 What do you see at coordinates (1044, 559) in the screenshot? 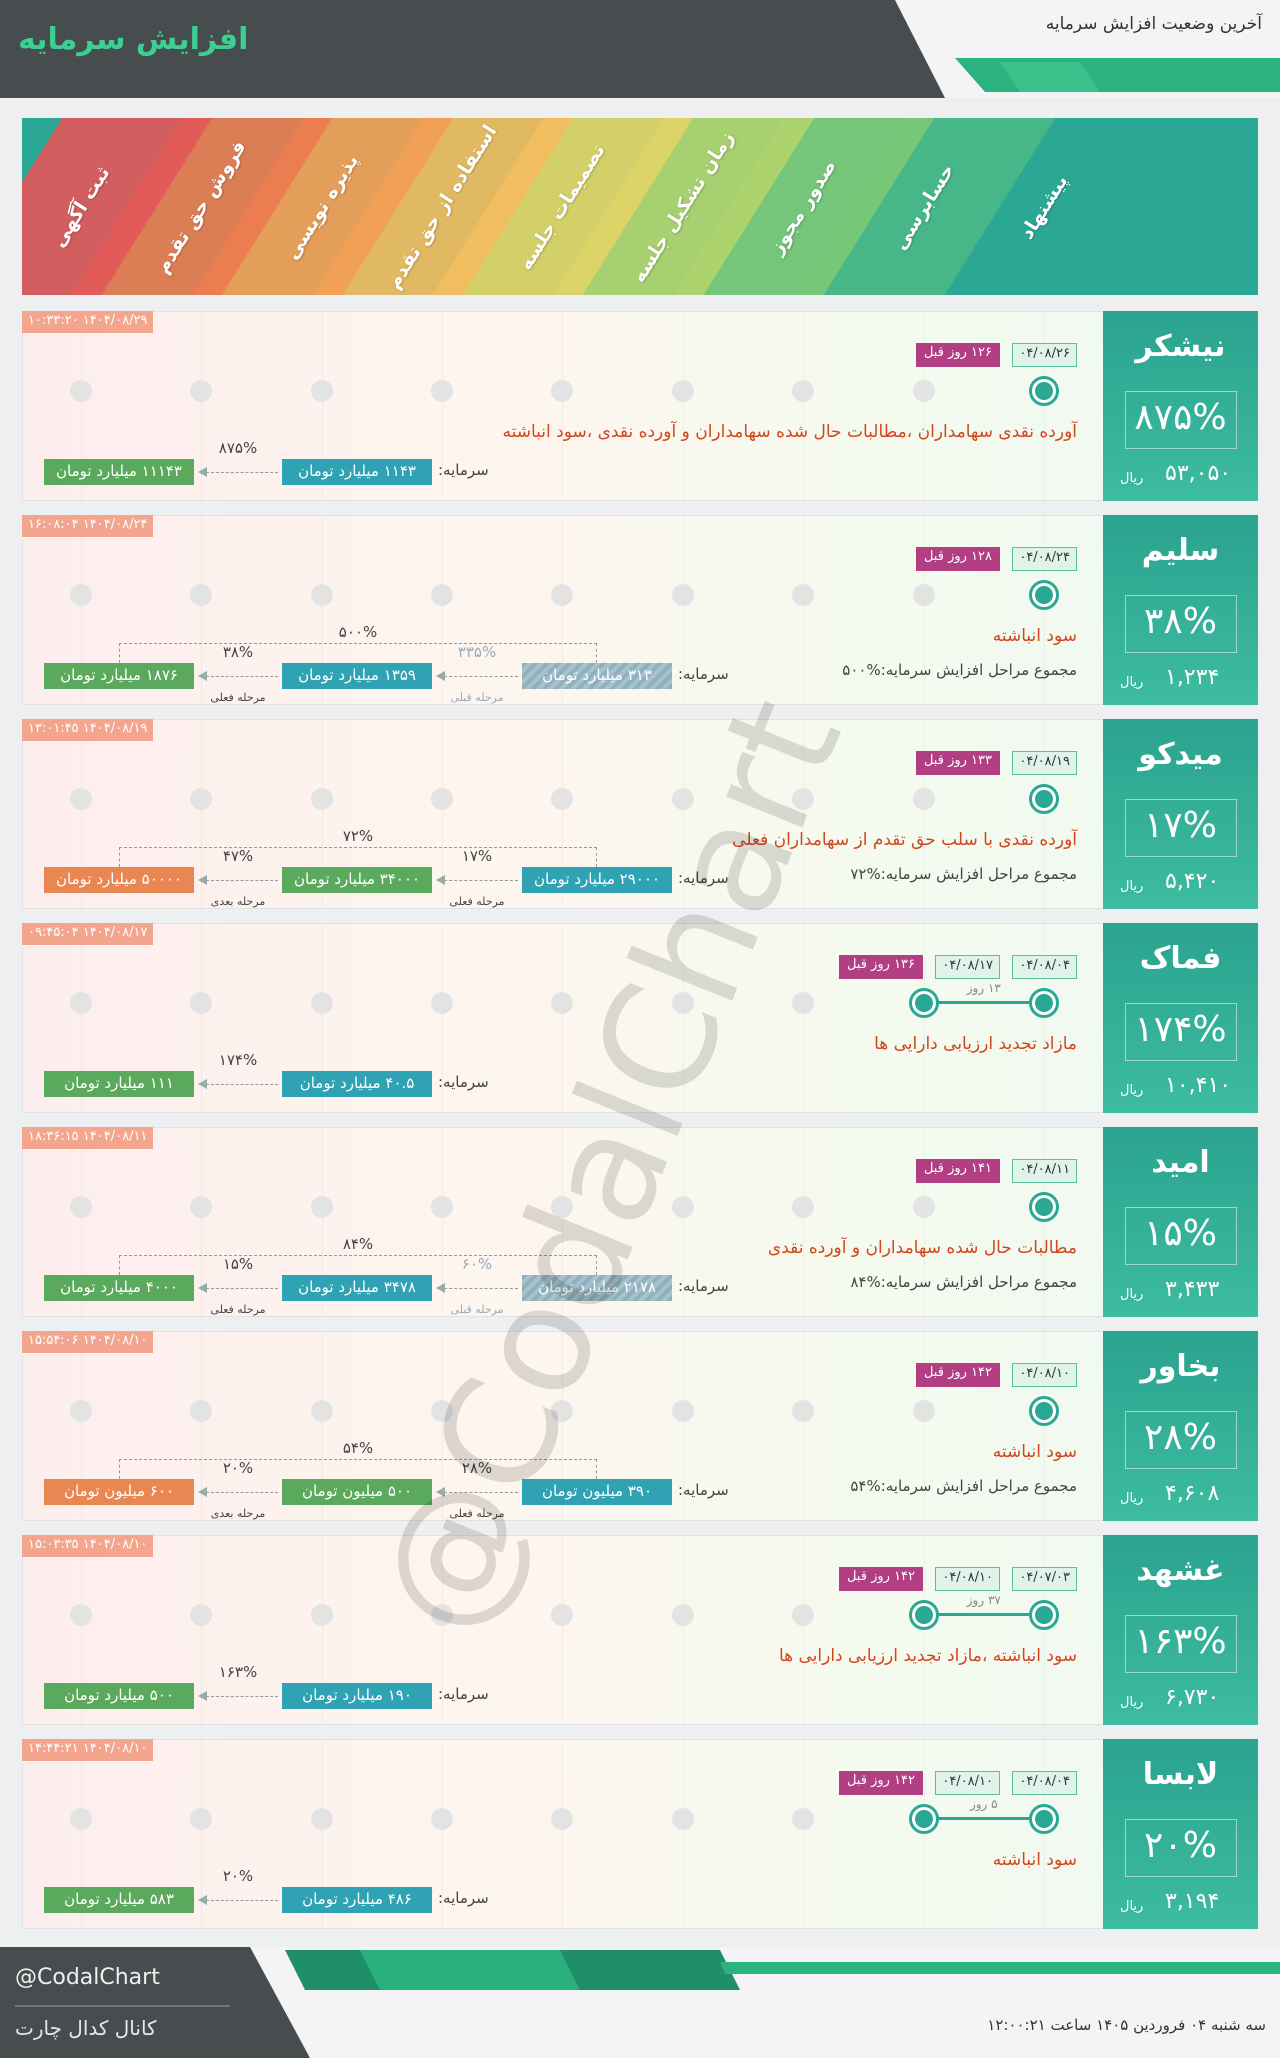
I see `date-badge: ۰۴/۰۸/۲۴` at bounding box center [1044, 559].